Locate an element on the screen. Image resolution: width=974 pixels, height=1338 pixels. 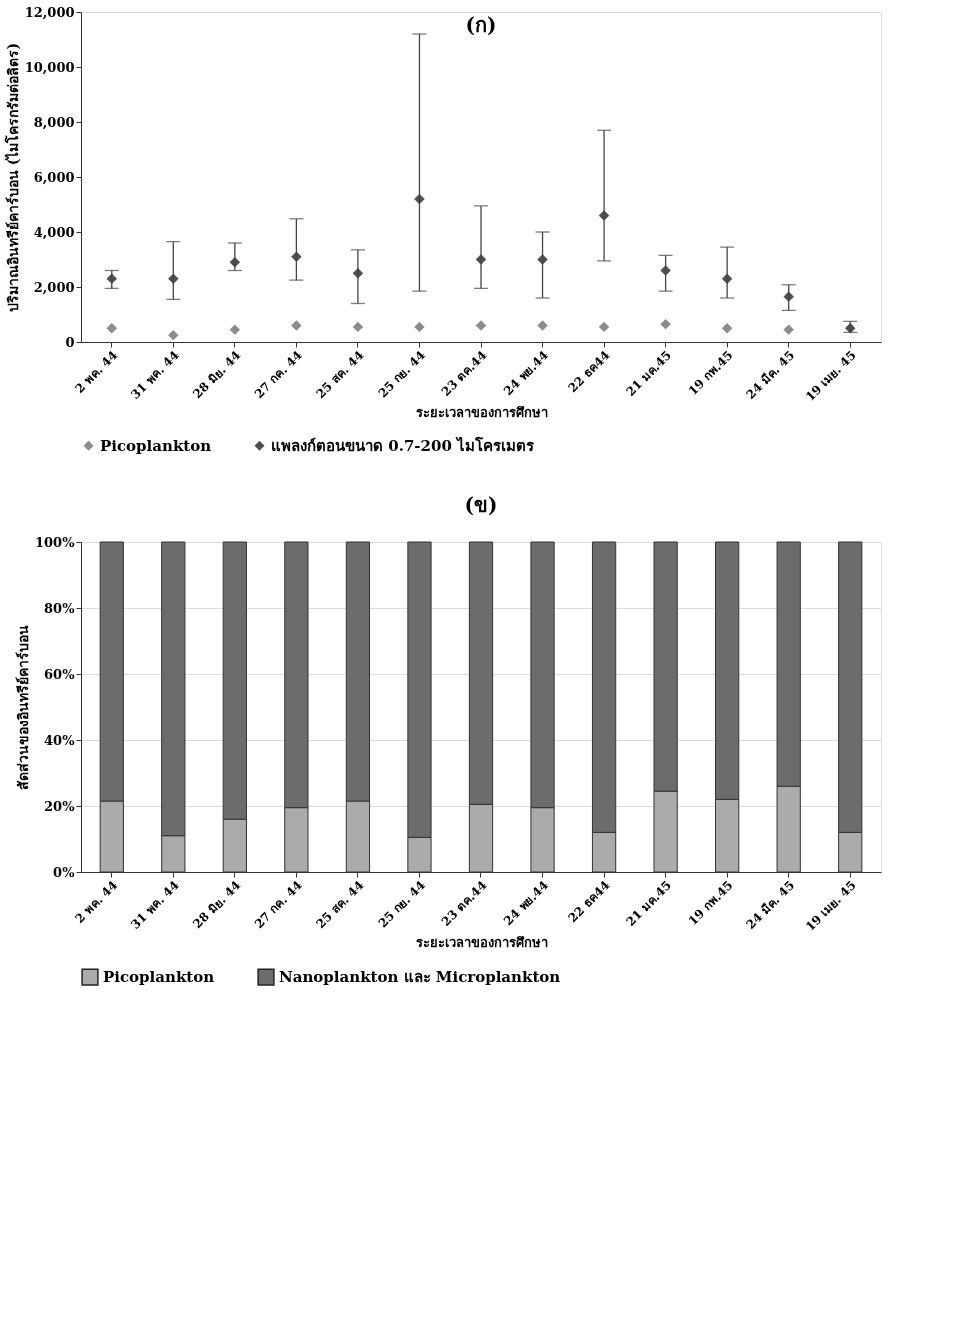
y-axis-title: สัดส่วนของอินทรีย์คาร์บอน is located at coordinates (23, 707).